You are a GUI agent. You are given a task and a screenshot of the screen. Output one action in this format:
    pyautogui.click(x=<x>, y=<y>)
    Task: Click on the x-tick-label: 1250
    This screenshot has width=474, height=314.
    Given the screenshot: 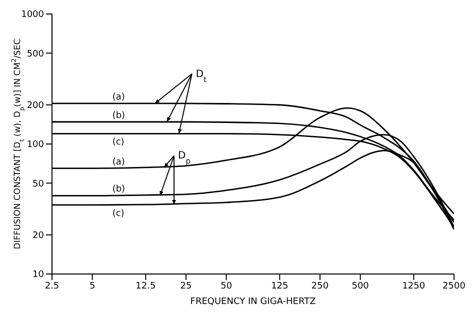 What is the action you would take?
    pyautogui.click(x=414, y=286)
    